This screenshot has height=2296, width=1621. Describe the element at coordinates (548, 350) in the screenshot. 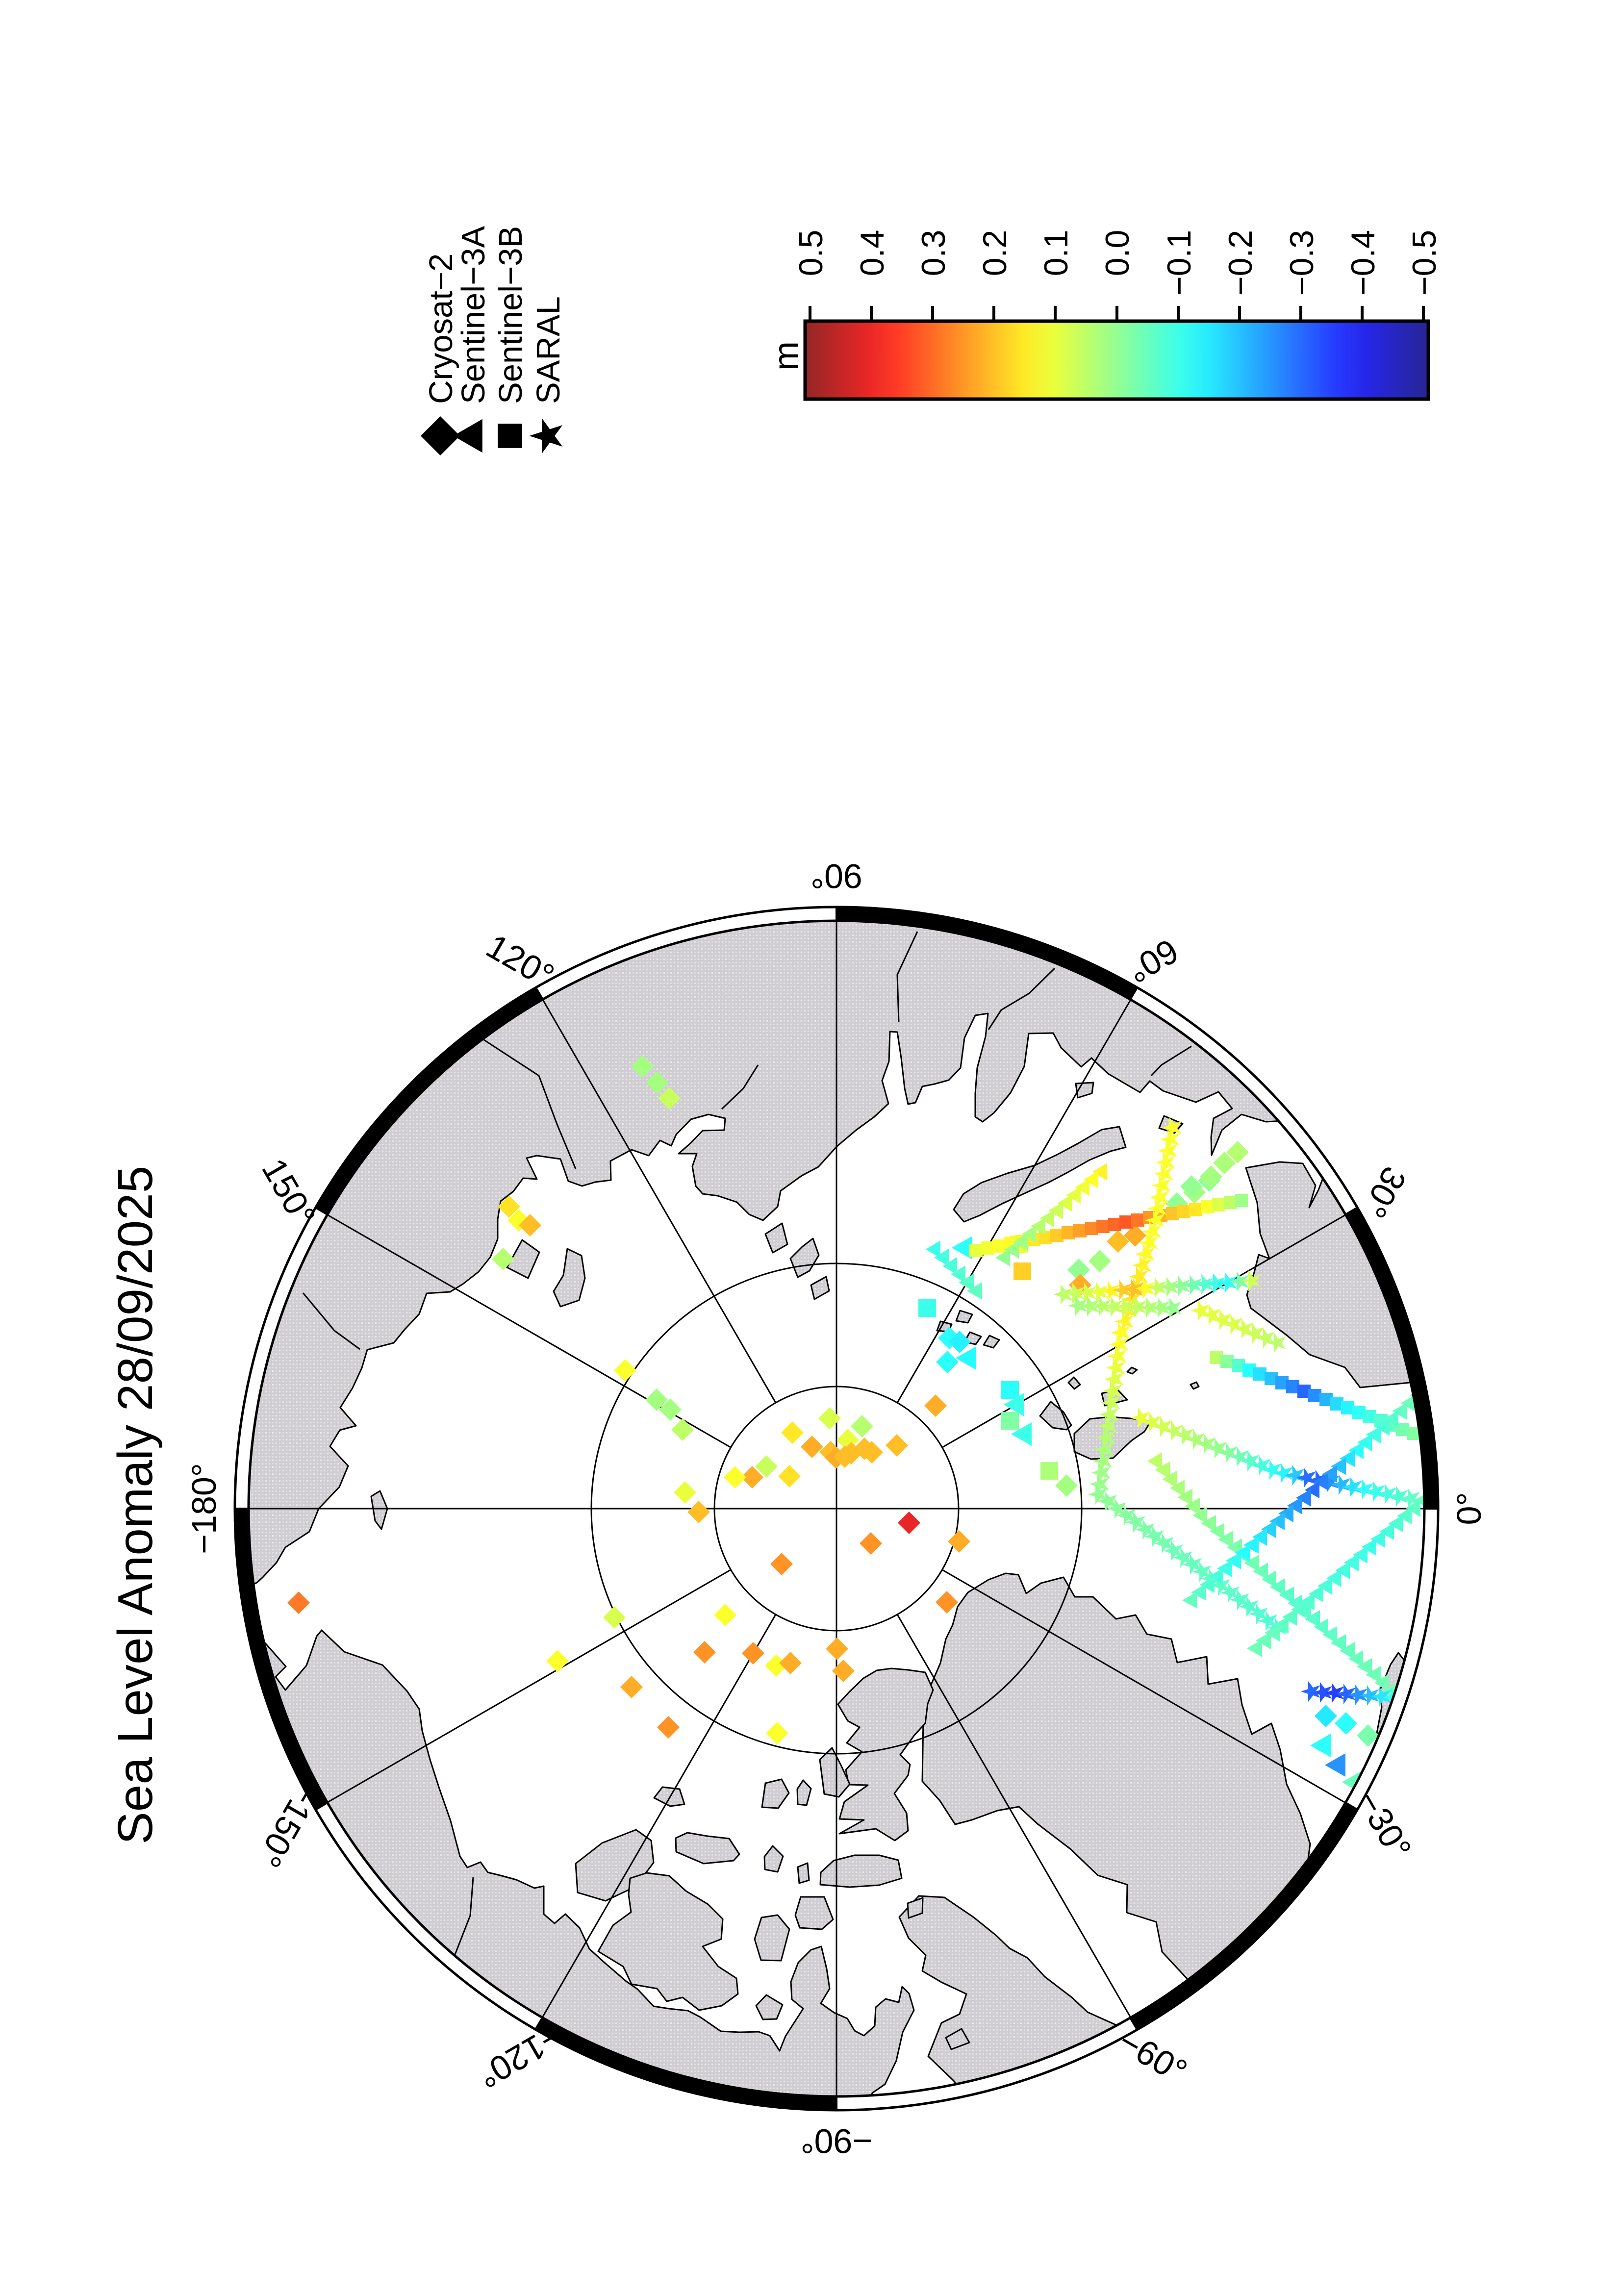

I see `svg-text: SARAL` at that location.